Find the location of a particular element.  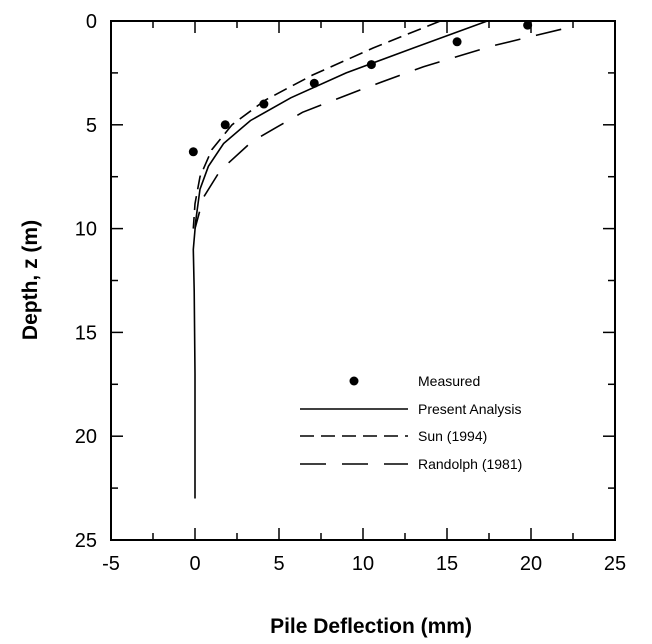

legend-label: Sun (1994) is located at coordinates (452, 436).